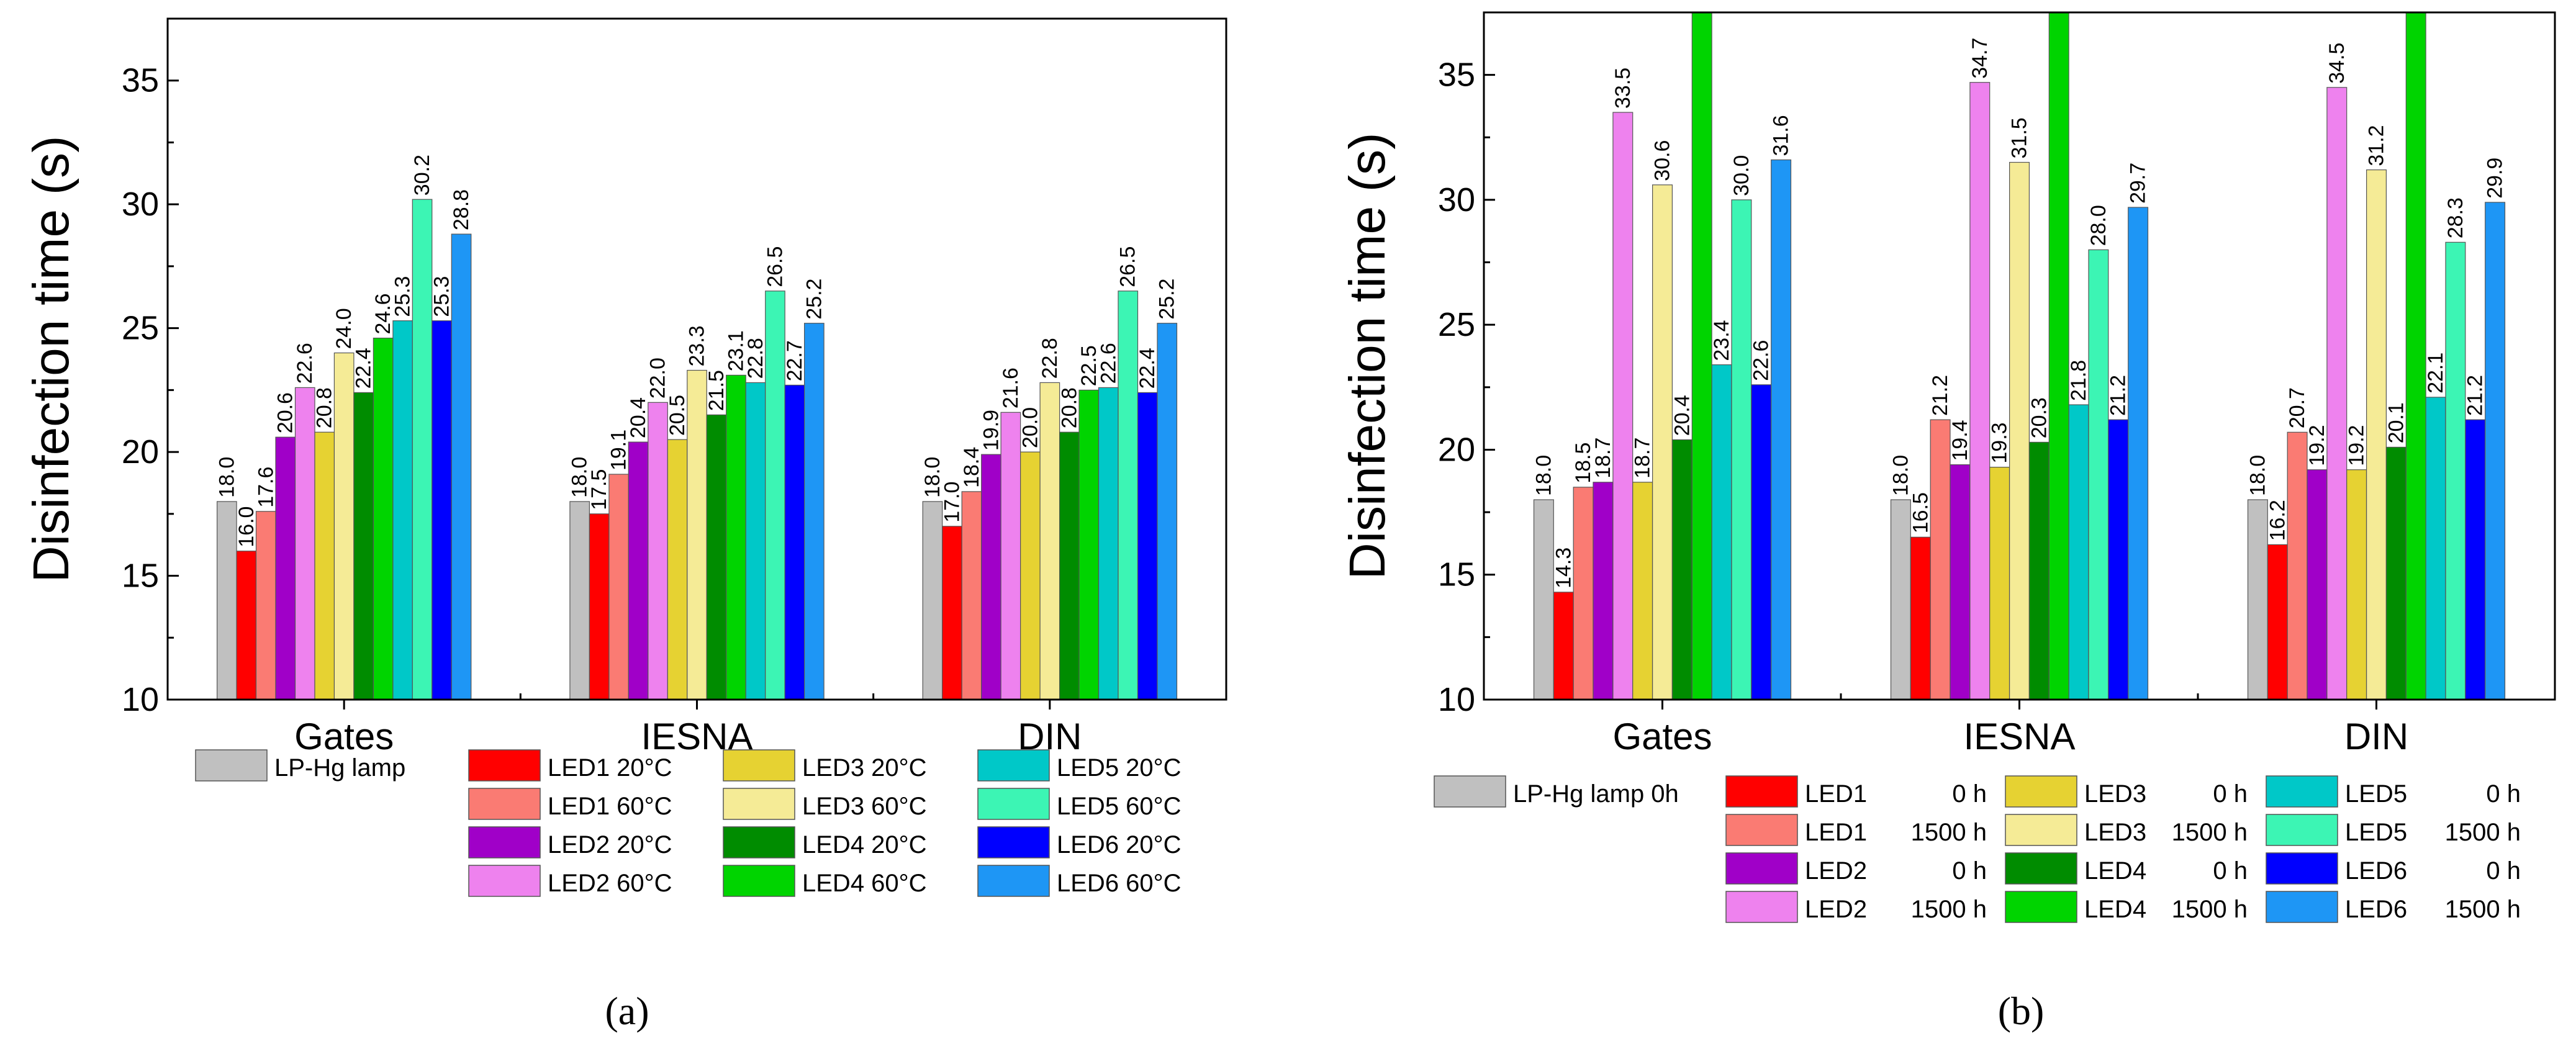  Describe the element at coordinates (2376, 871) in the screenshot. I see `legend-label: LED6` at that location.